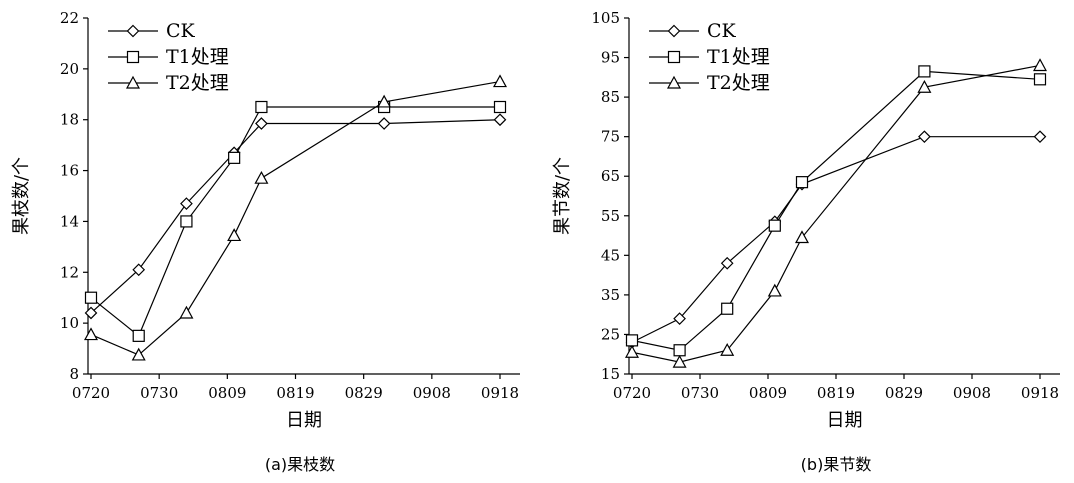 The width and height of the screenshot is (1074, 483). Describe the element at coordinates (69, 171) in the screenshot. I see `y-tick-label: 16` at that location.